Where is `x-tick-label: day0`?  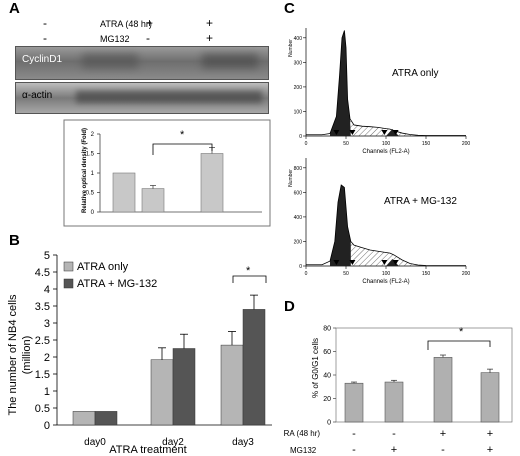
x-tick-label: day0 is located at coordinates (95, 442).